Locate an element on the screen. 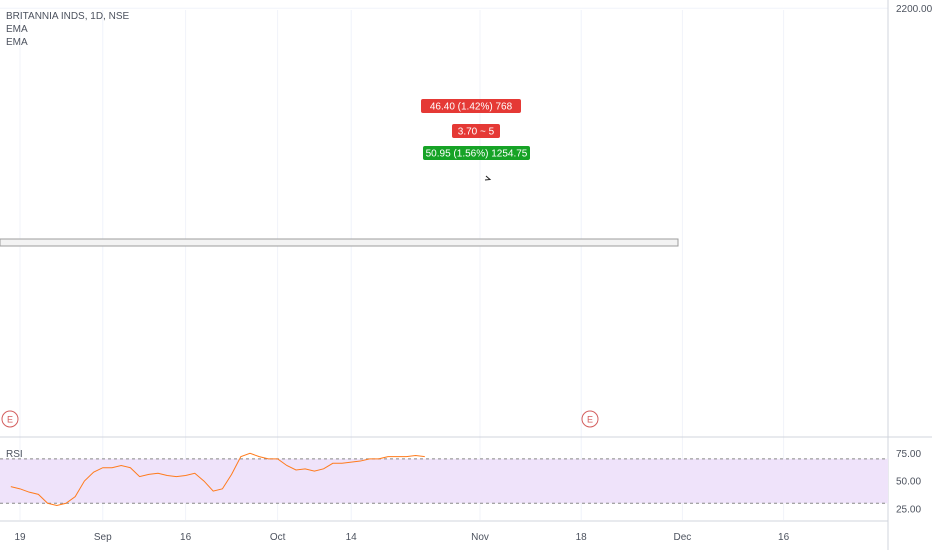 Image resolution: width=932 pixels, height=550 pixels. arrow-head is located at coordinates (488, 178).